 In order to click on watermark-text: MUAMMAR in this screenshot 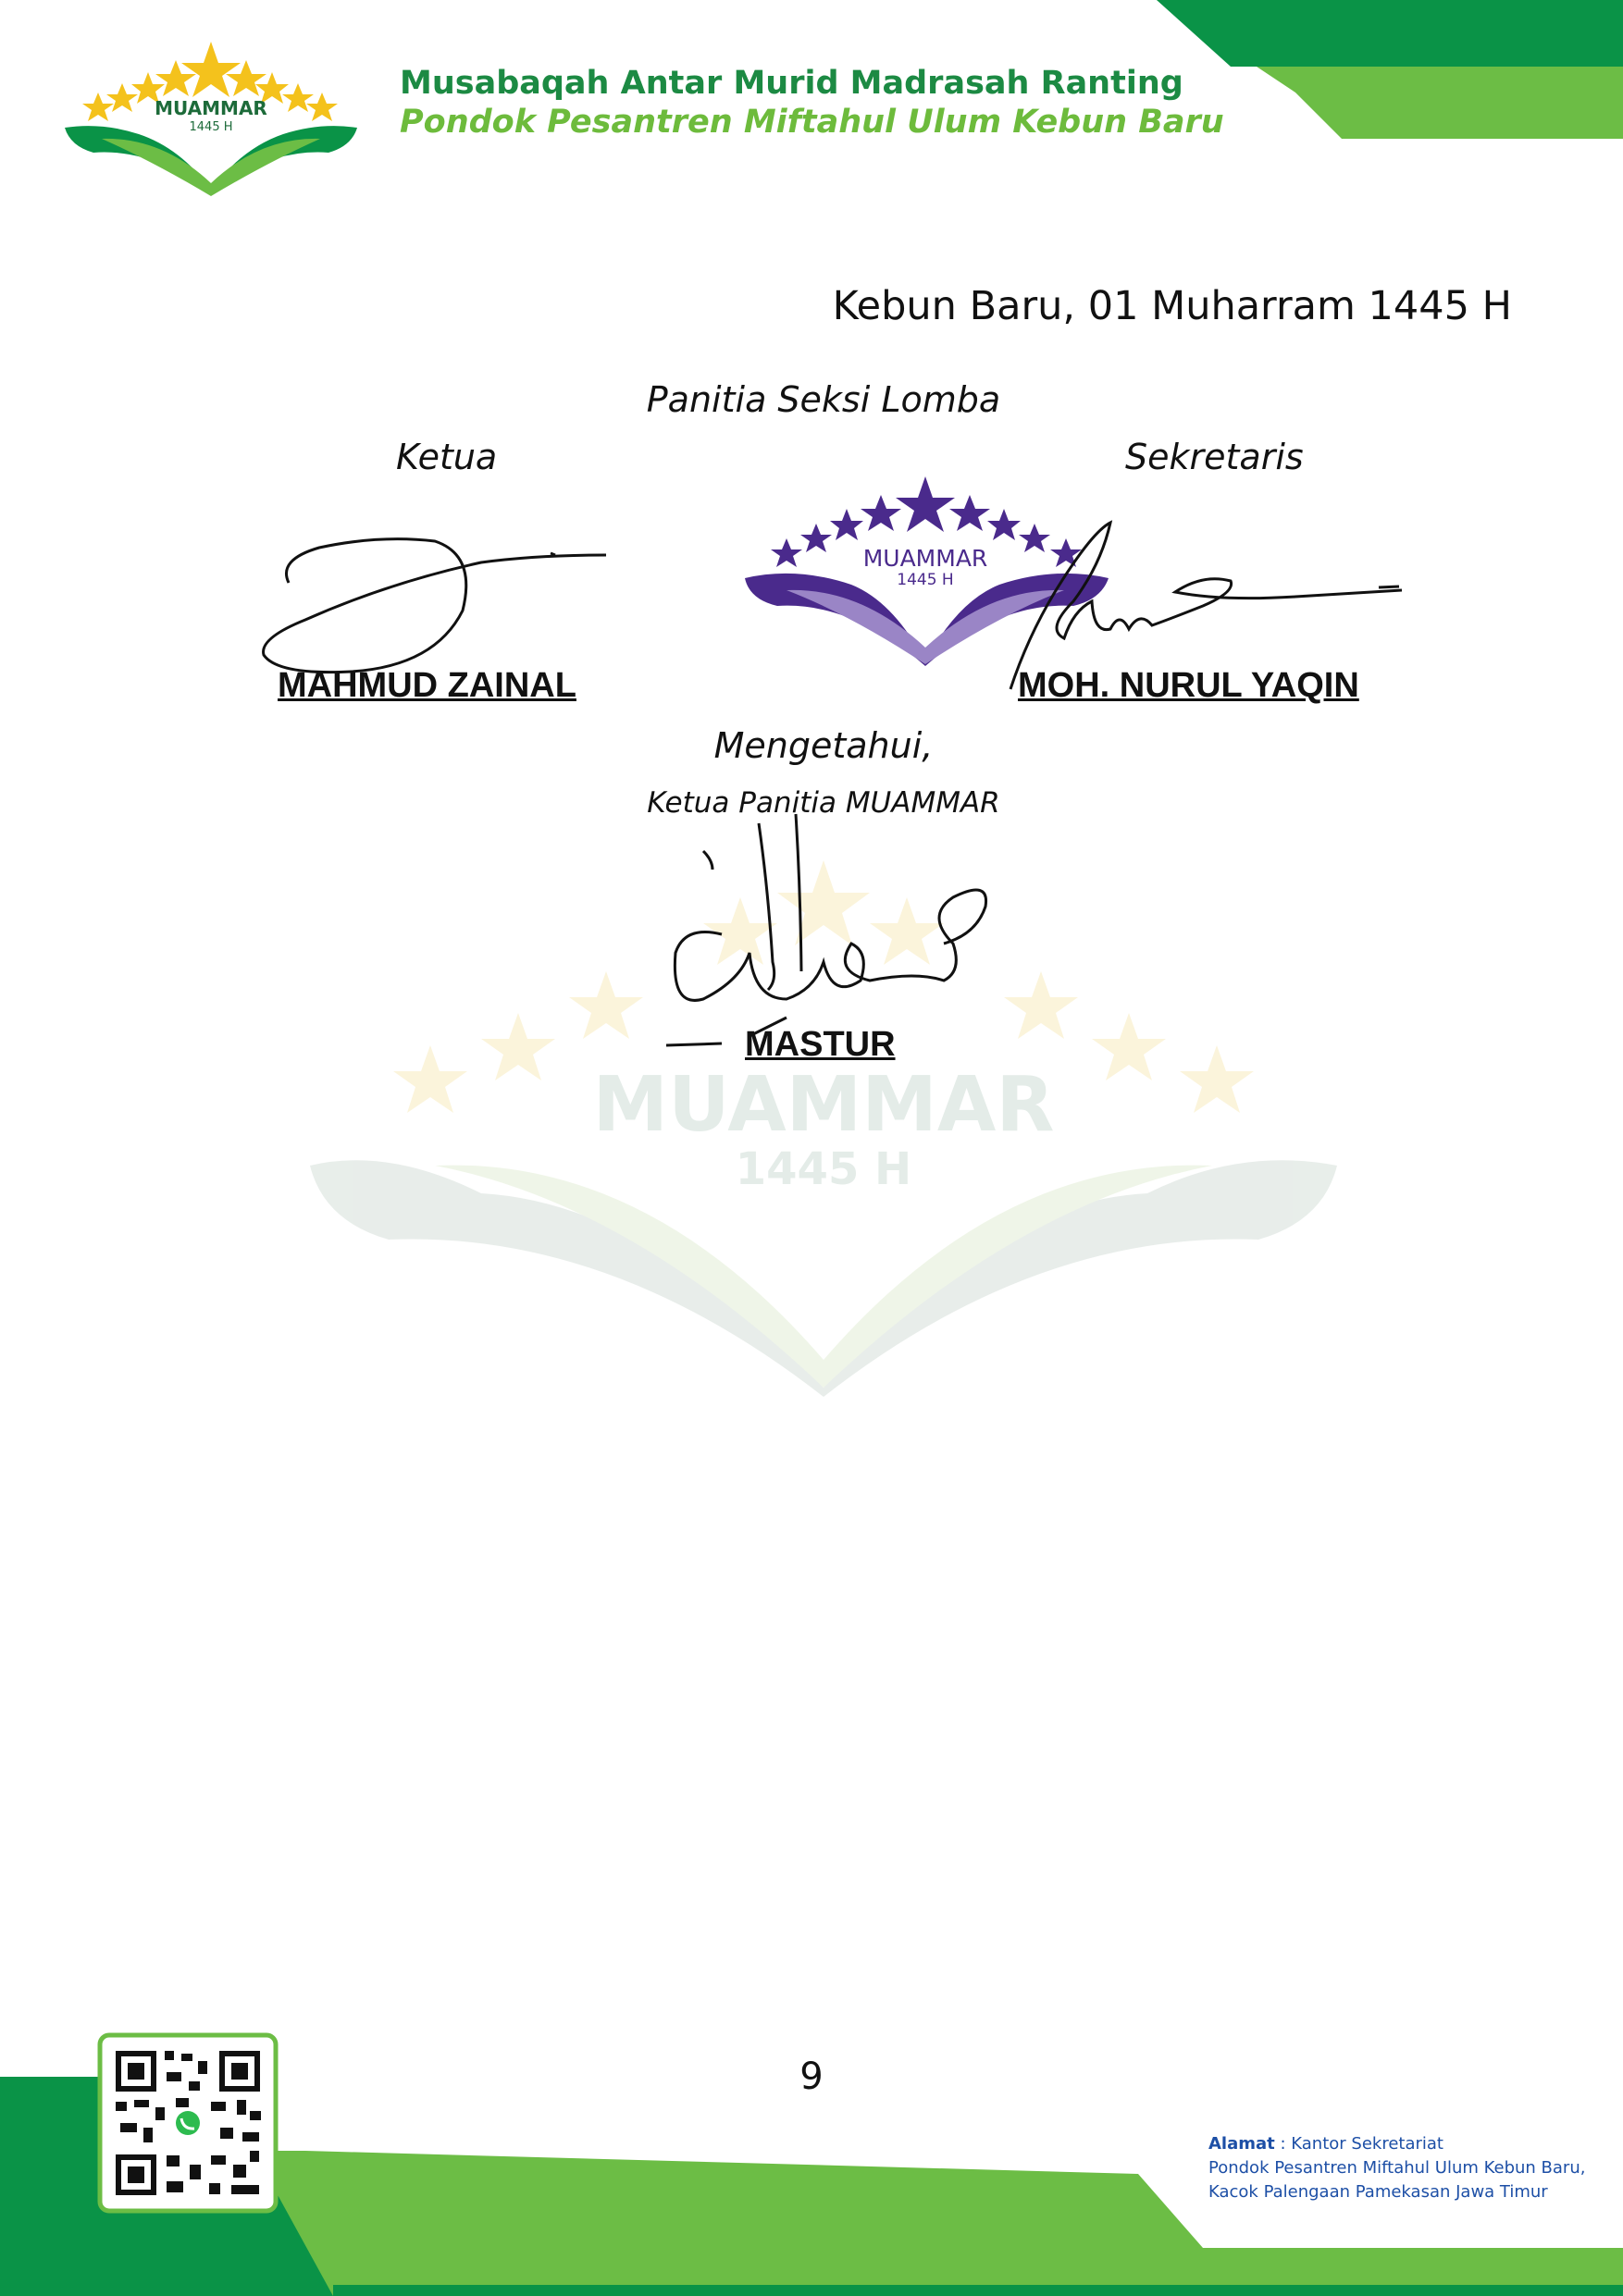, I will do `click(824, 1105)`.